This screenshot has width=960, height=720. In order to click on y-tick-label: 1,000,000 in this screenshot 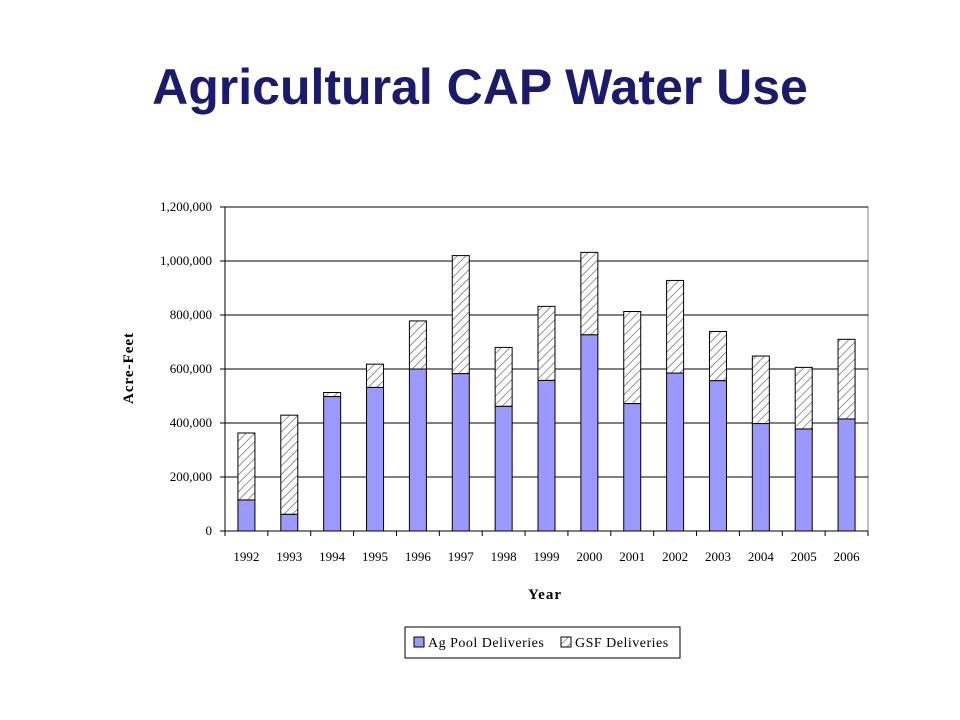, I will do `click(186, 260)`.